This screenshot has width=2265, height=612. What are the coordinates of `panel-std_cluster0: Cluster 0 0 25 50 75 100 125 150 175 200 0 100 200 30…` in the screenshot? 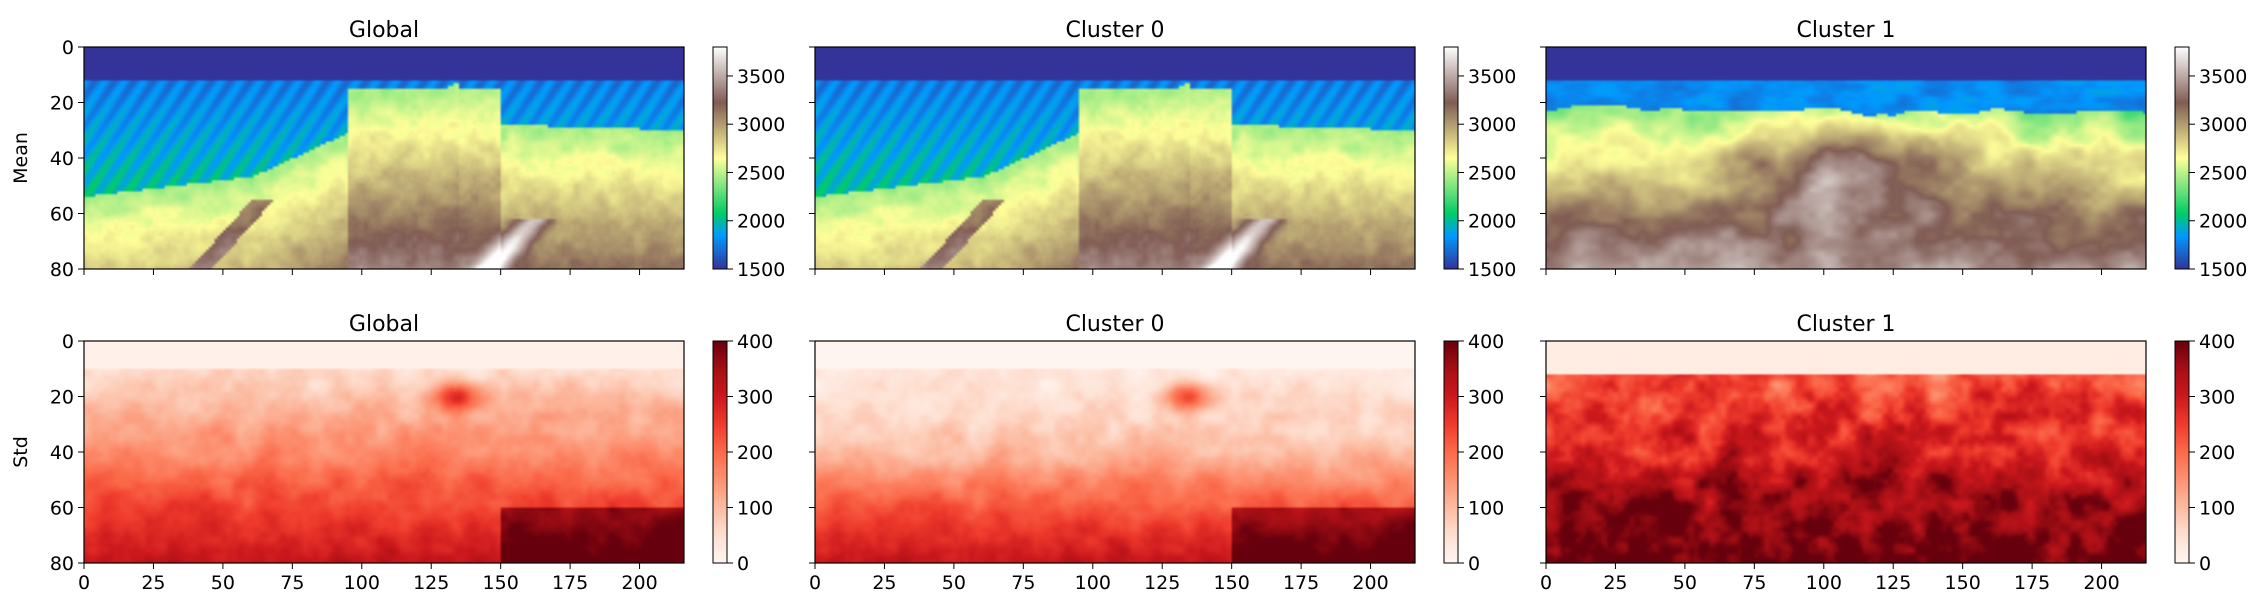 It's located at (1156, 453).